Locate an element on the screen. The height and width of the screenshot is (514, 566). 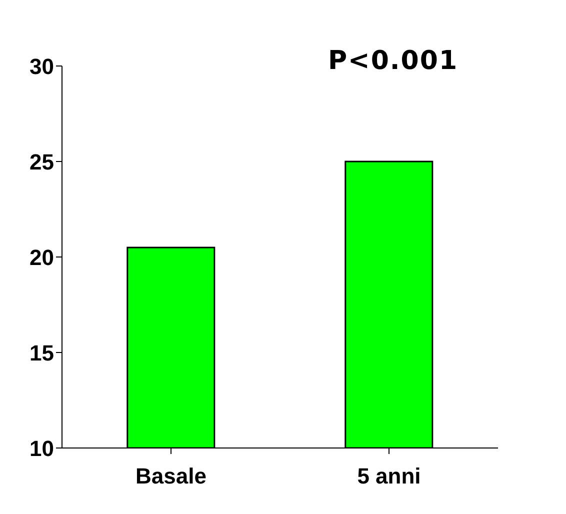
y-tick-label: 30 is located at coordinates (42, 66).